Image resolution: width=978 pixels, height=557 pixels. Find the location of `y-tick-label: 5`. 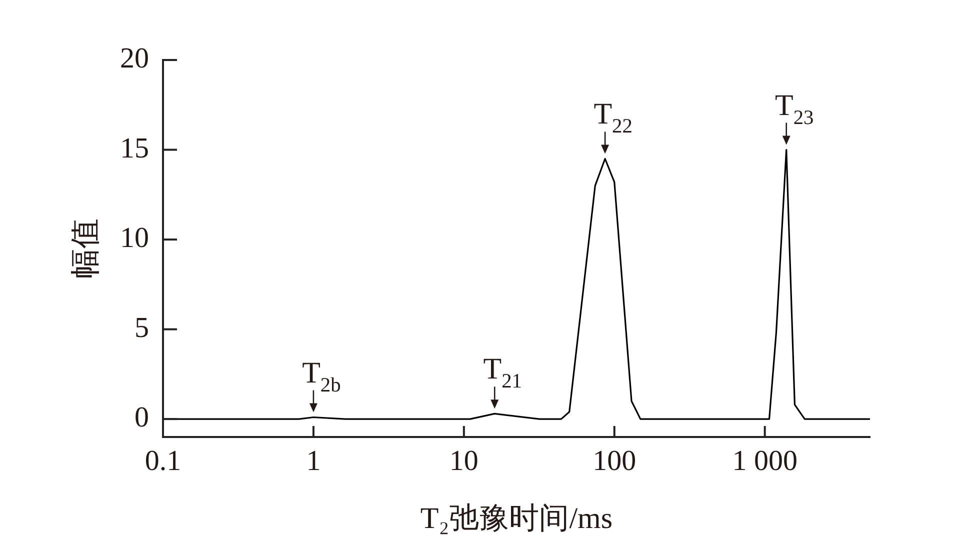

y-tick-label: 5 is located at coordinates (141, 328).